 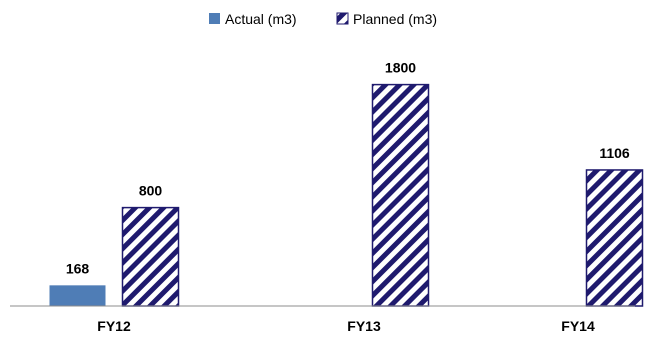 I want to click on data-label-planned-fy14: 1106, so click(x=614, y=153).